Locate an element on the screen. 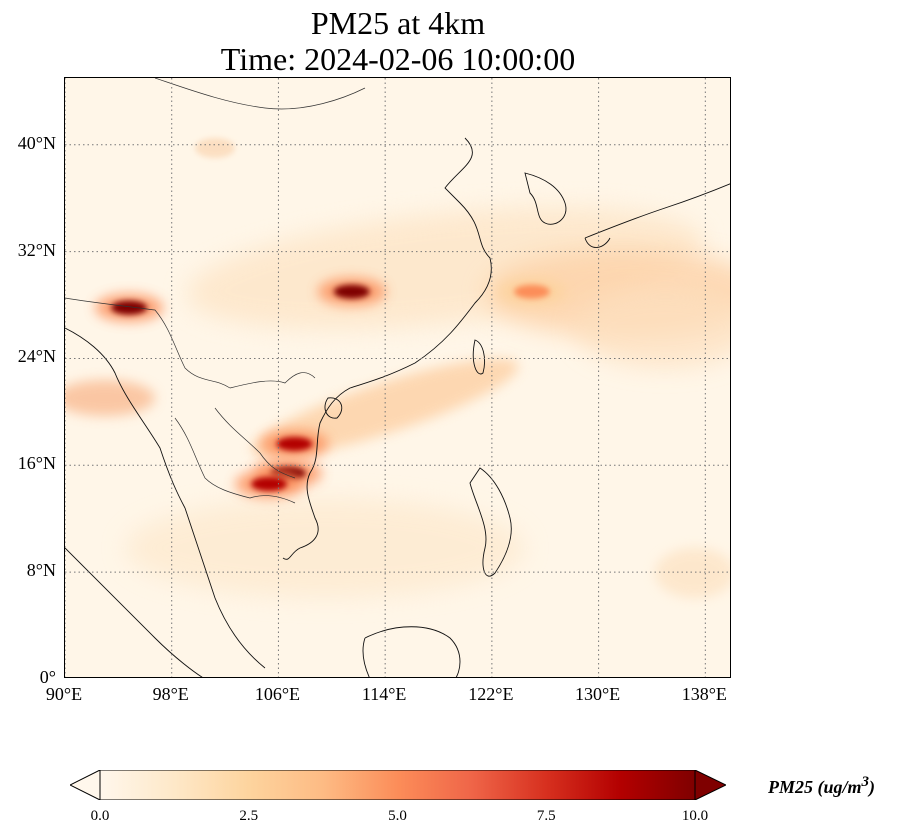 Image resolution: width=905 pixels, height=836 pixels. coastline-malay is located at coordinates (225, 588).